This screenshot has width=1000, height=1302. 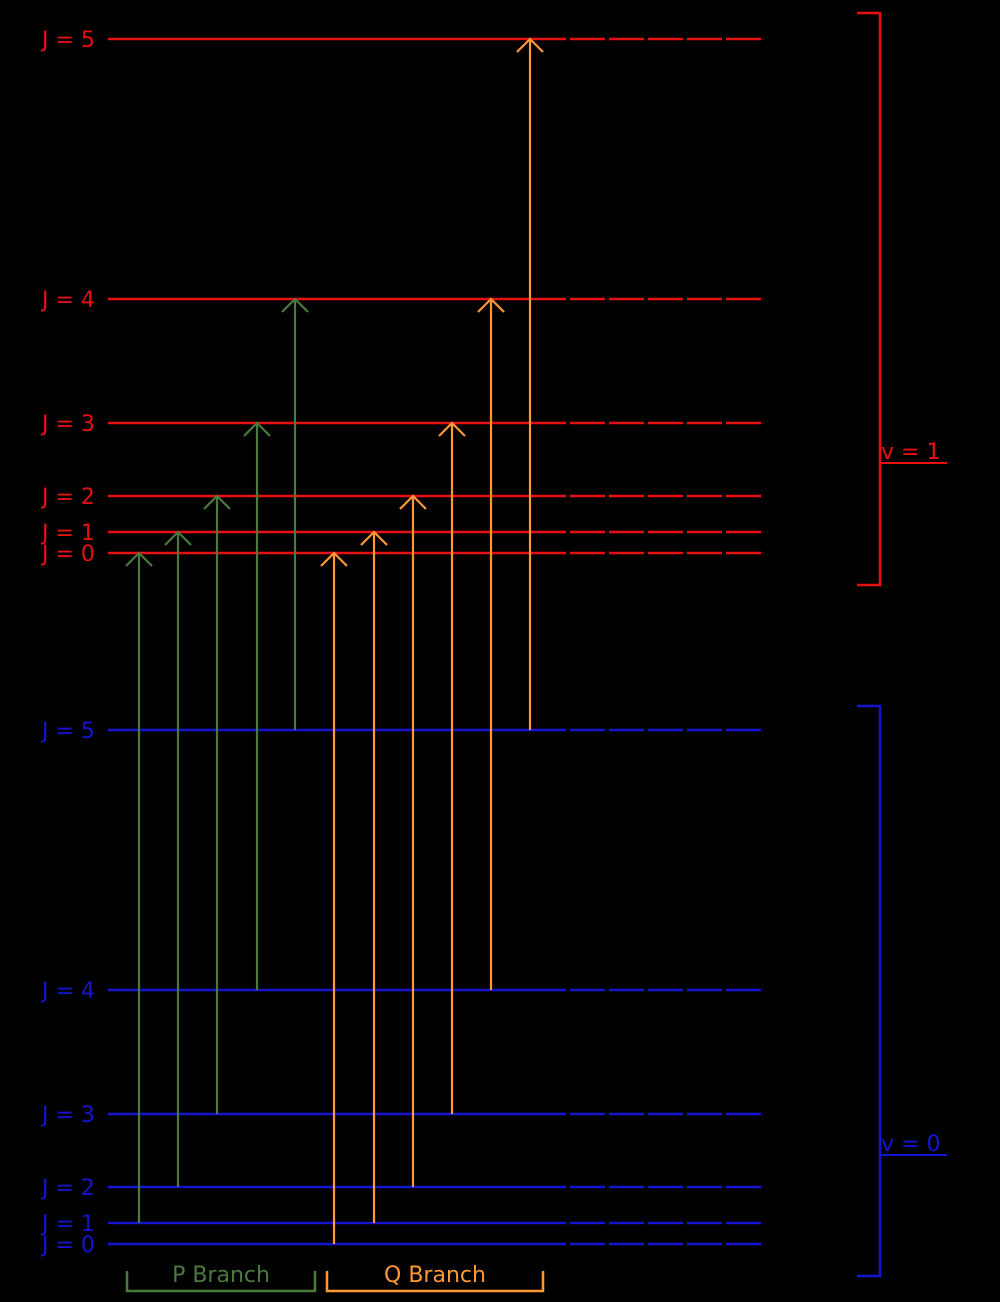 What do you see at coordinates (435, 1275) in the screenshot?
I see `q-branch-label: Q Branch` at bounding box center [435, 1275].